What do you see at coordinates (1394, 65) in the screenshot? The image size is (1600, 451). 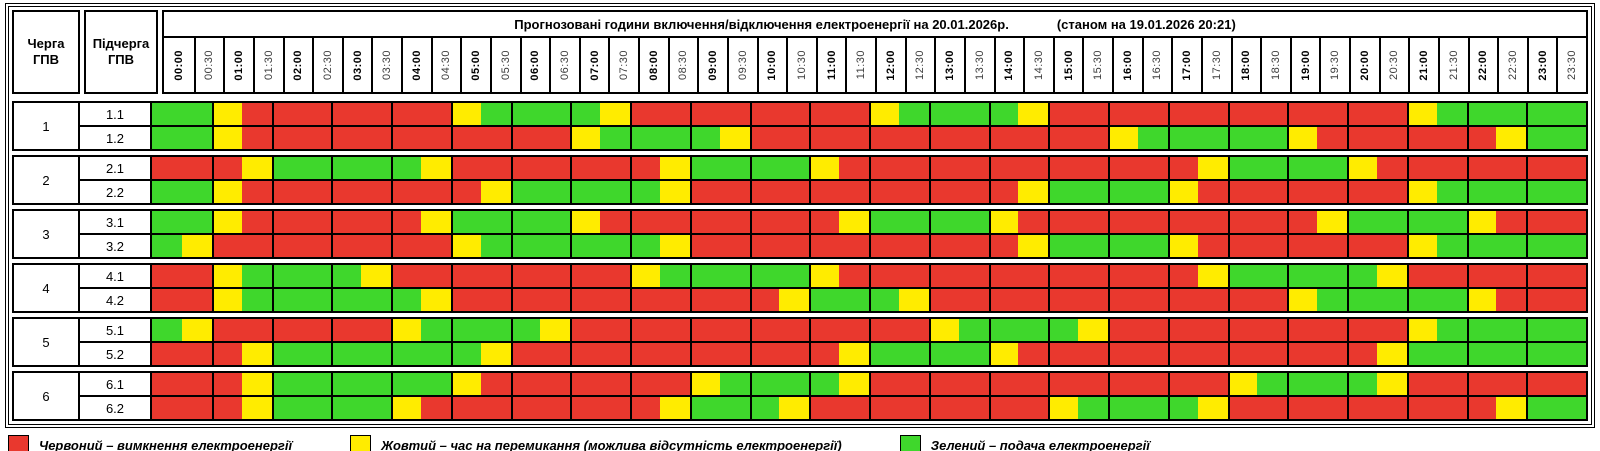 I see `time-label: 20:30` at bounding box center [1394, 65].